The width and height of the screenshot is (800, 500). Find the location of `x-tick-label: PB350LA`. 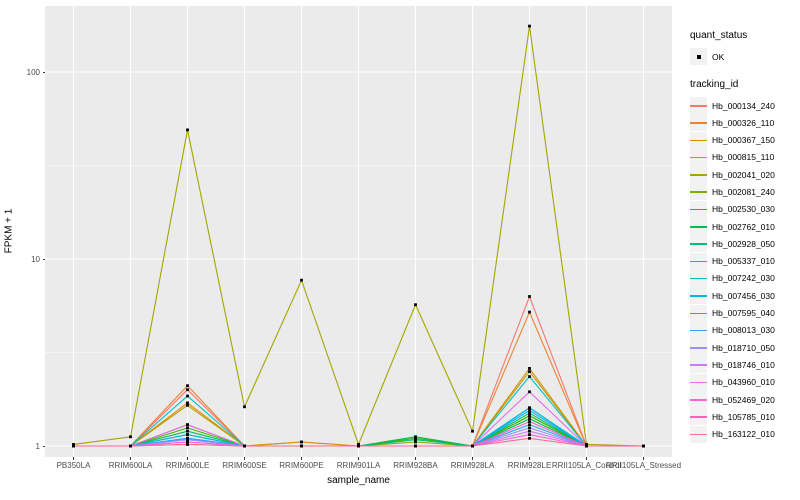

x-tick-label: PB350LA is located at coordinates (73, 465).